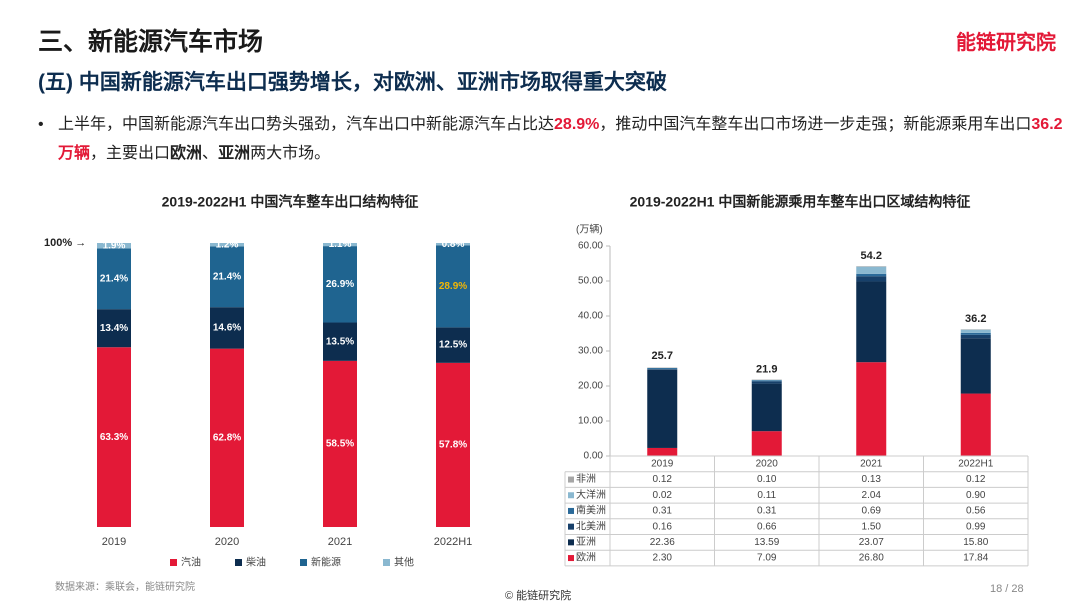 The image size is (1080, 607). I want to click on value-label: 1.1%, so click(340, 244).